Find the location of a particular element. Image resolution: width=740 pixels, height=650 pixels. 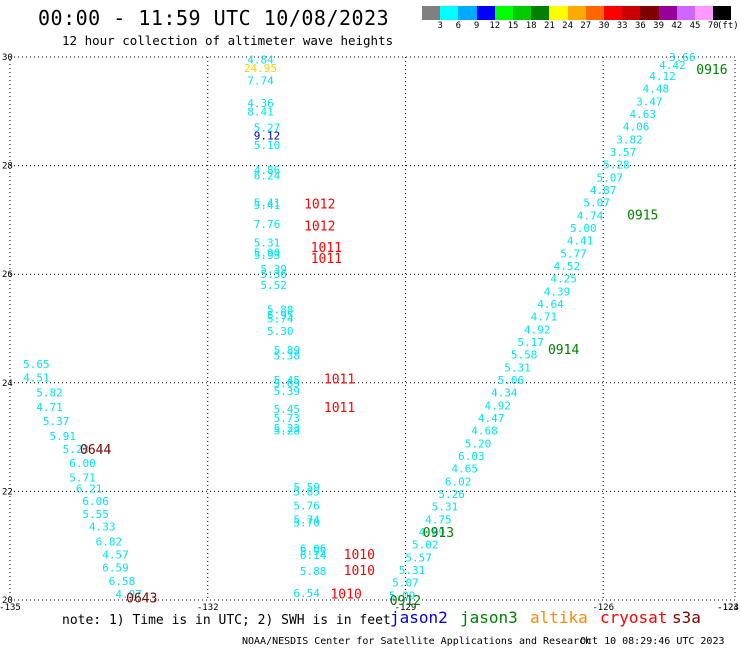

colorbar-label: 24 is located at coordinates (568, 26).